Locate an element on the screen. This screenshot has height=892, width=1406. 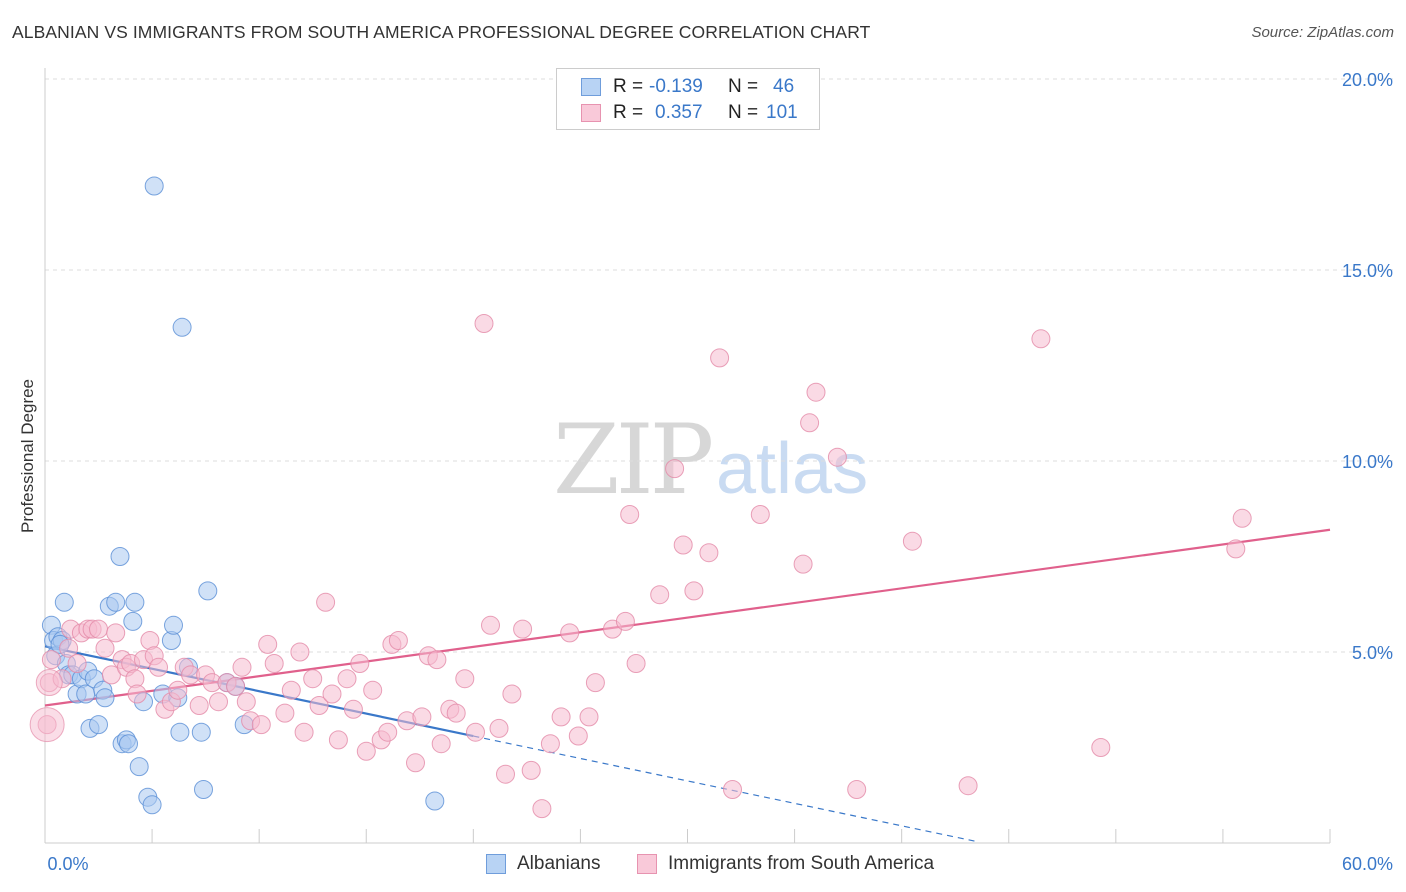
series-legend: Albanians Immigrants from South America is located at coordinates (703, 865).